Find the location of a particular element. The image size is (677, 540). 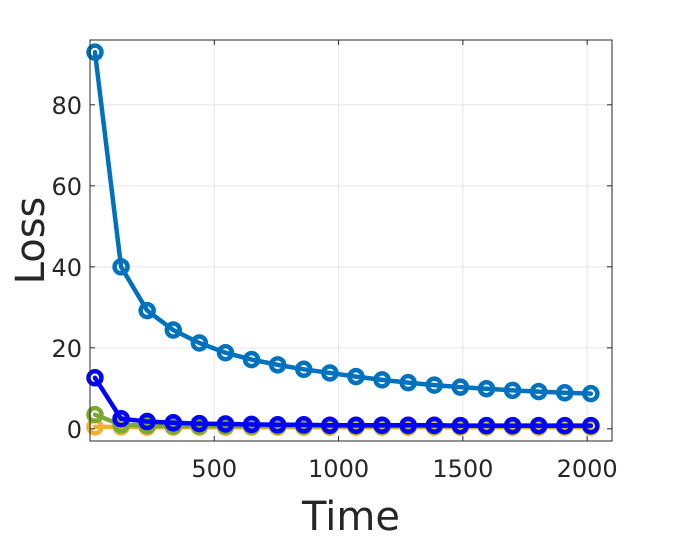

y-tick-label: 20 is located at coordinates (66, 349).